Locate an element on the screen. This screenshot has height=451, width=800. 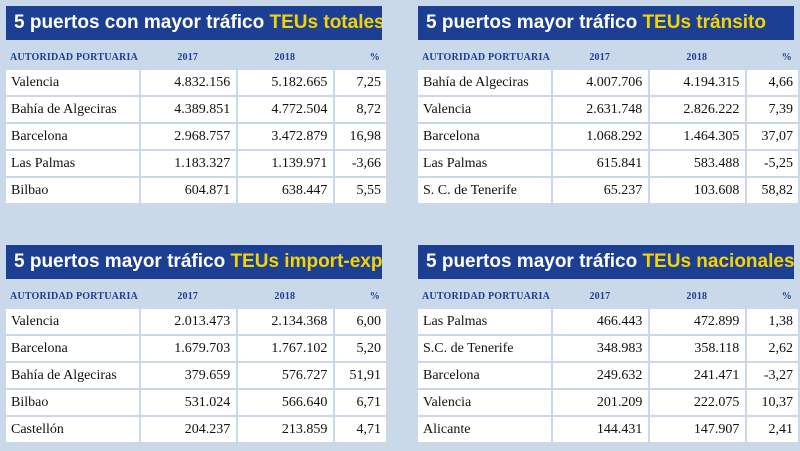
percent-change-cell: -5,25 is located at coordinates (771, 164).